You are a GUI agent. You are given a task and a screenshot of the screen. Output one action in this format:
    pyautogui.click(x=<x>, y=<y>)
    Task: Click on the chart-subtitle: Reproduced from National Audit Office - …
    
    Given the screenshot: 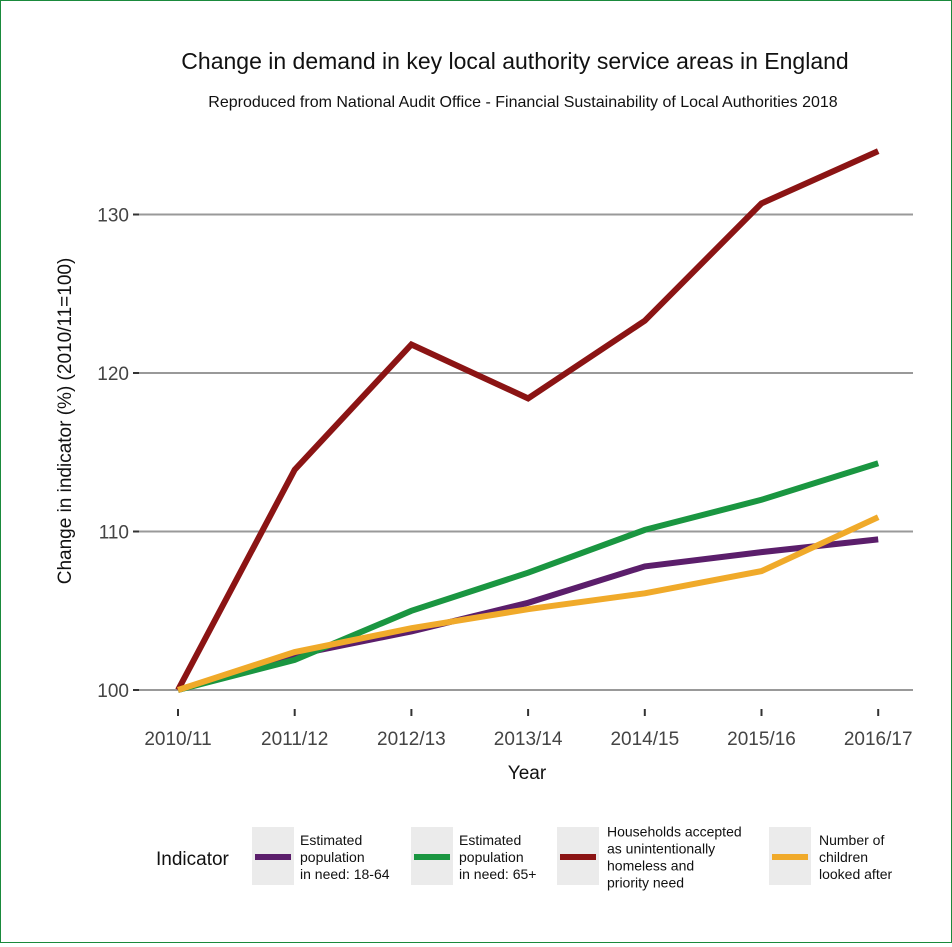 What is the action you would take?
    pyautogui.click(x=522, y=102)
    